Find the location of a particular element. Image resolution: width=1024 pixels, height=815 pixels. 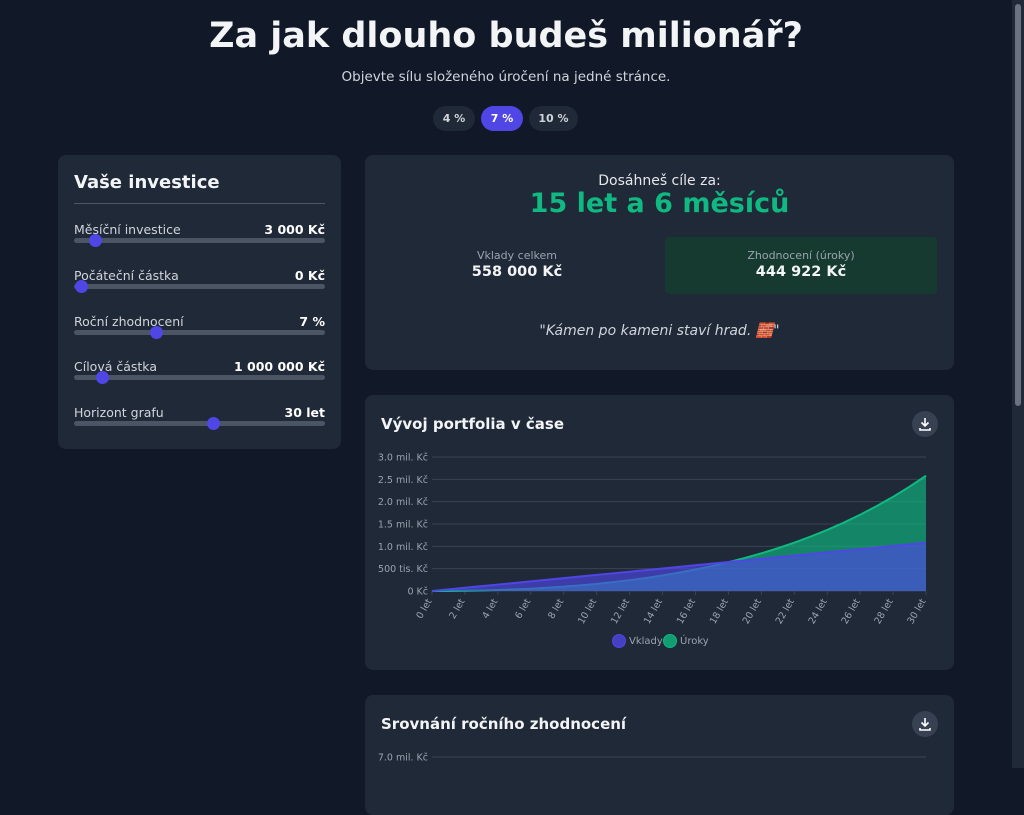

rate-button-active: 7 % is located at coordinates (502, 118).